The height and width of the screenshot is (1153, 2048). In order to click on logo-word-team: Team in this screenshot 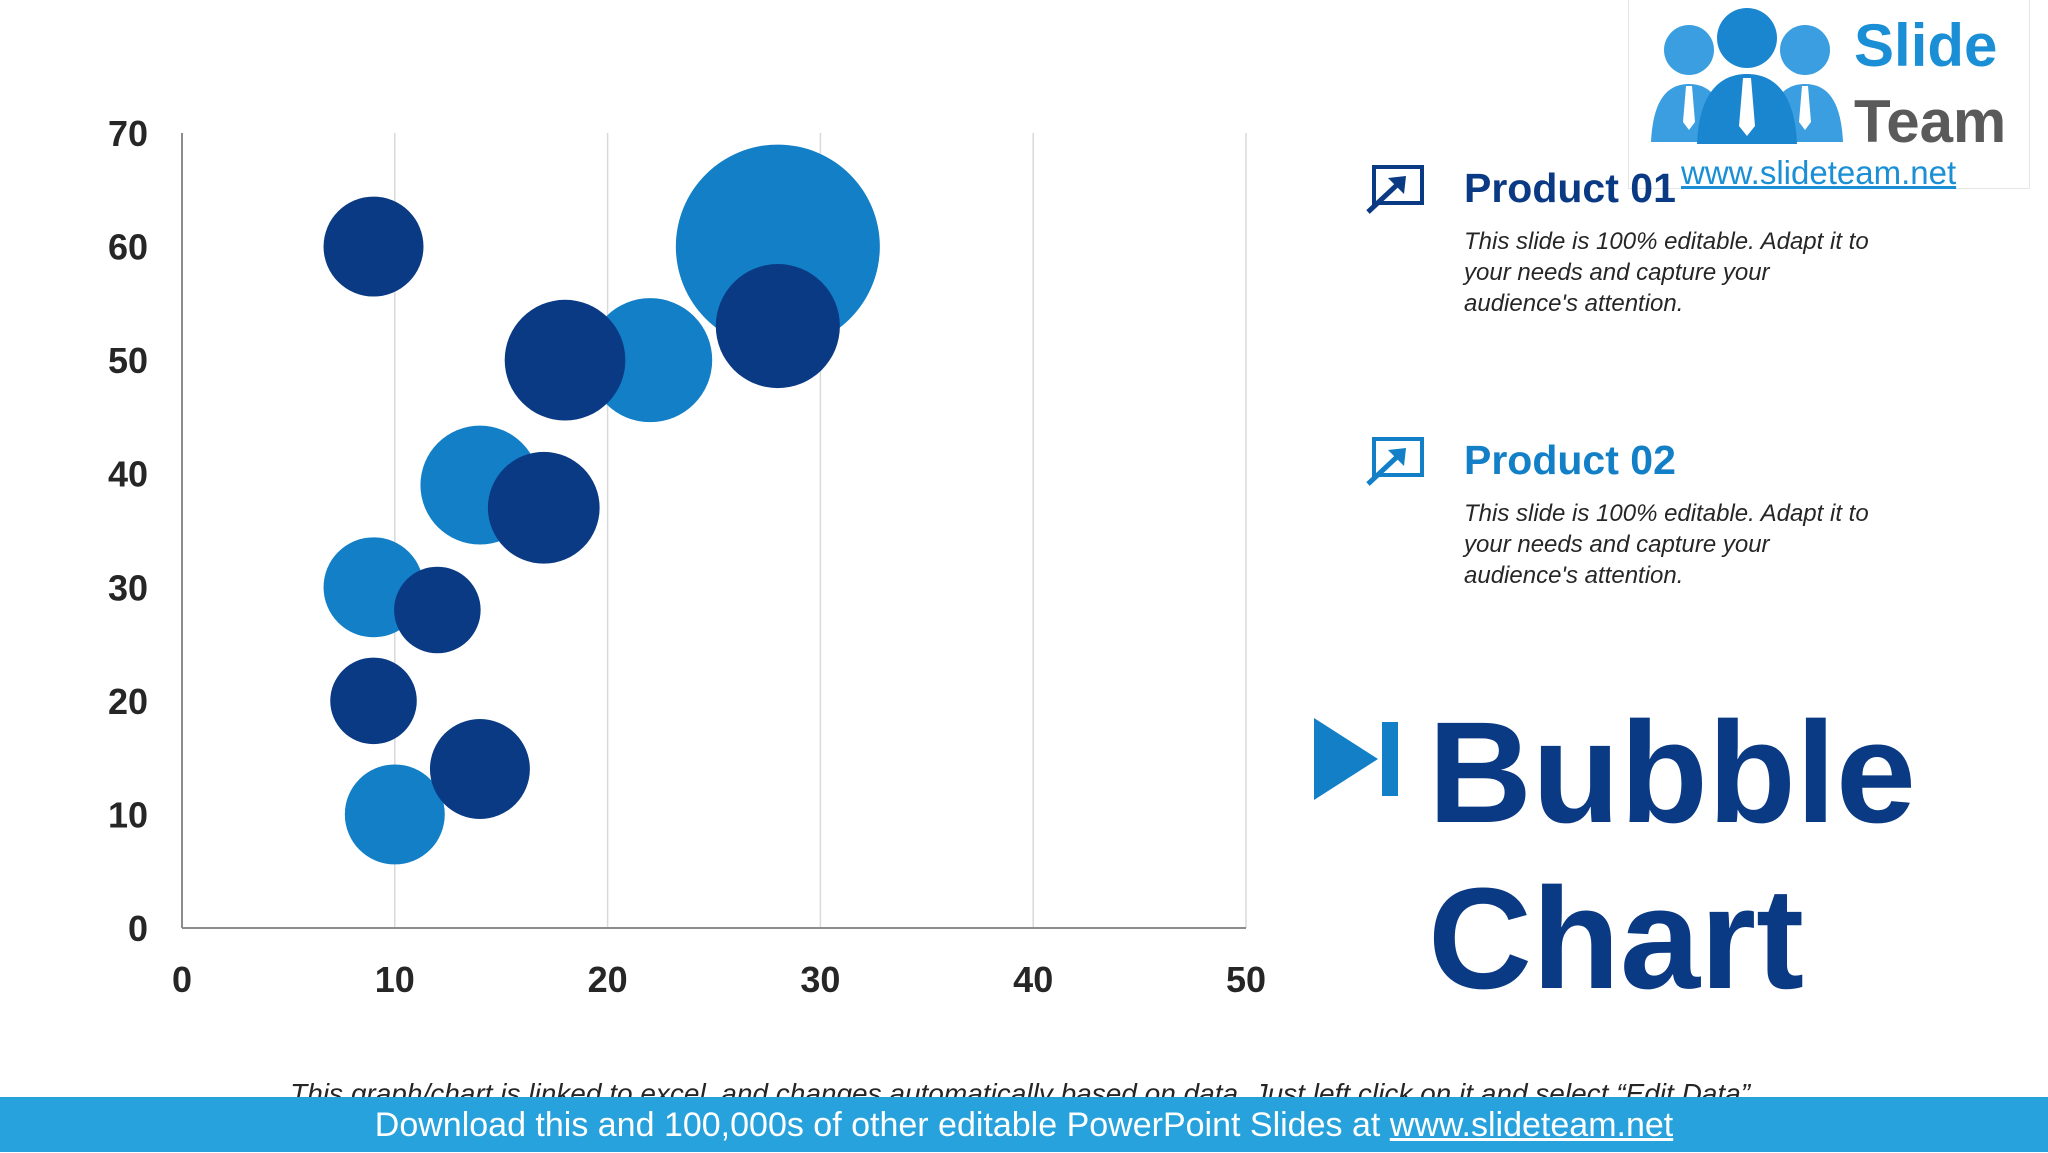, I will do `click(1930, 121)`.